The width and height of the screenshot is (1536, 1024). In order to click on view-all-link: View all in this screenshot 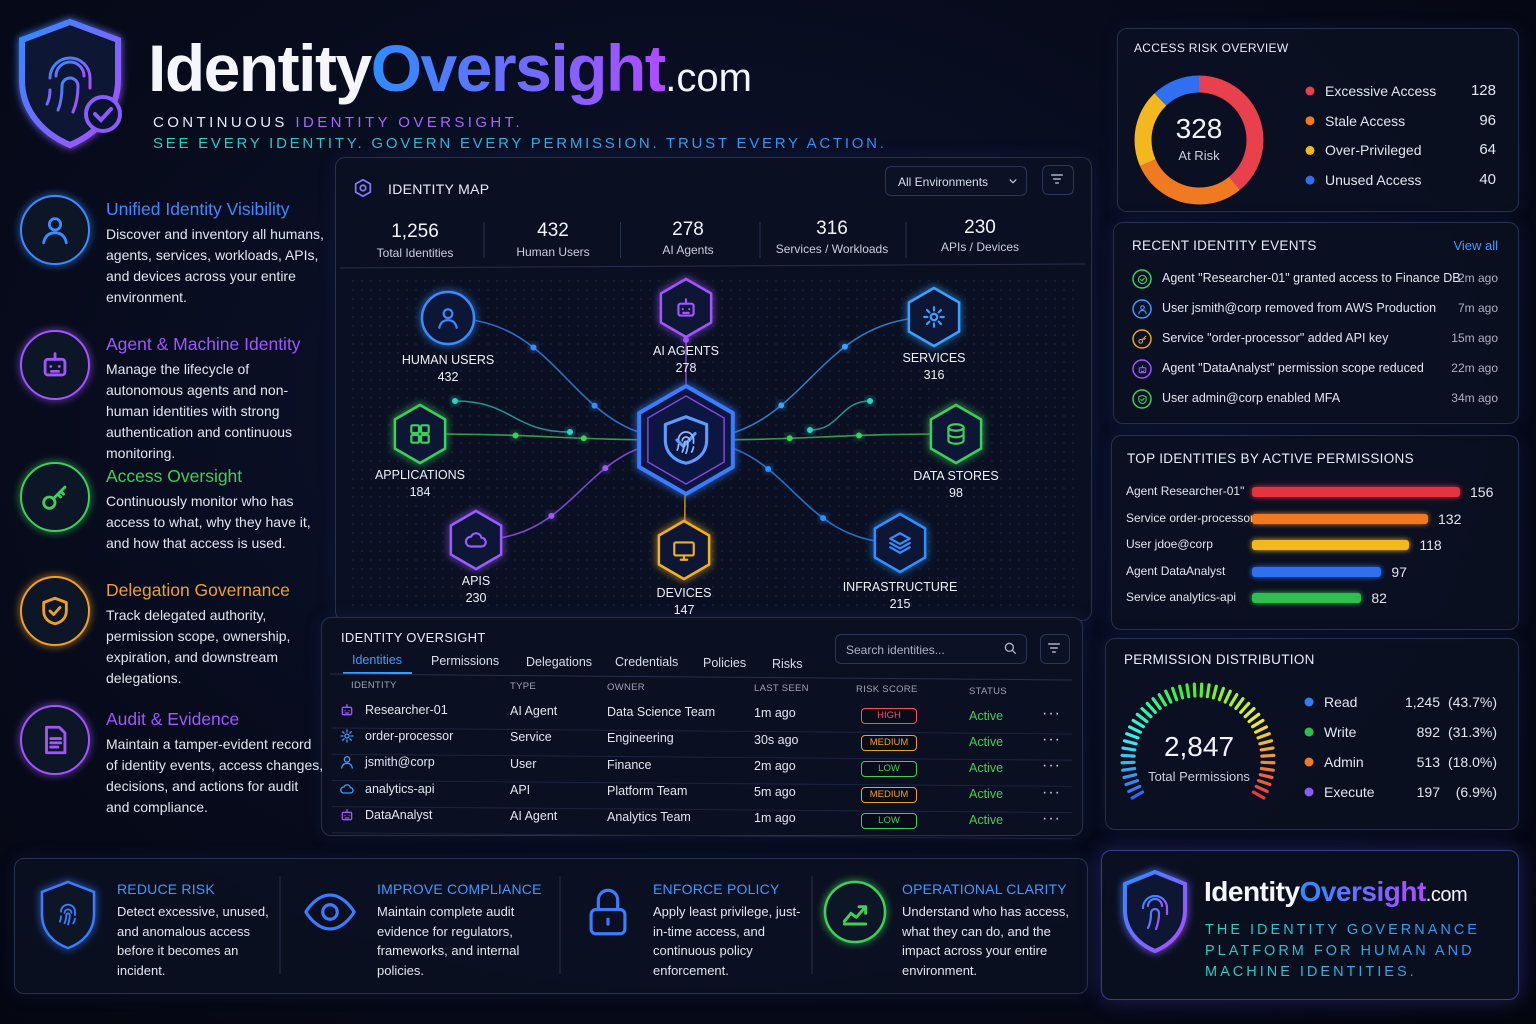, I will do `click(1475, 245)`.